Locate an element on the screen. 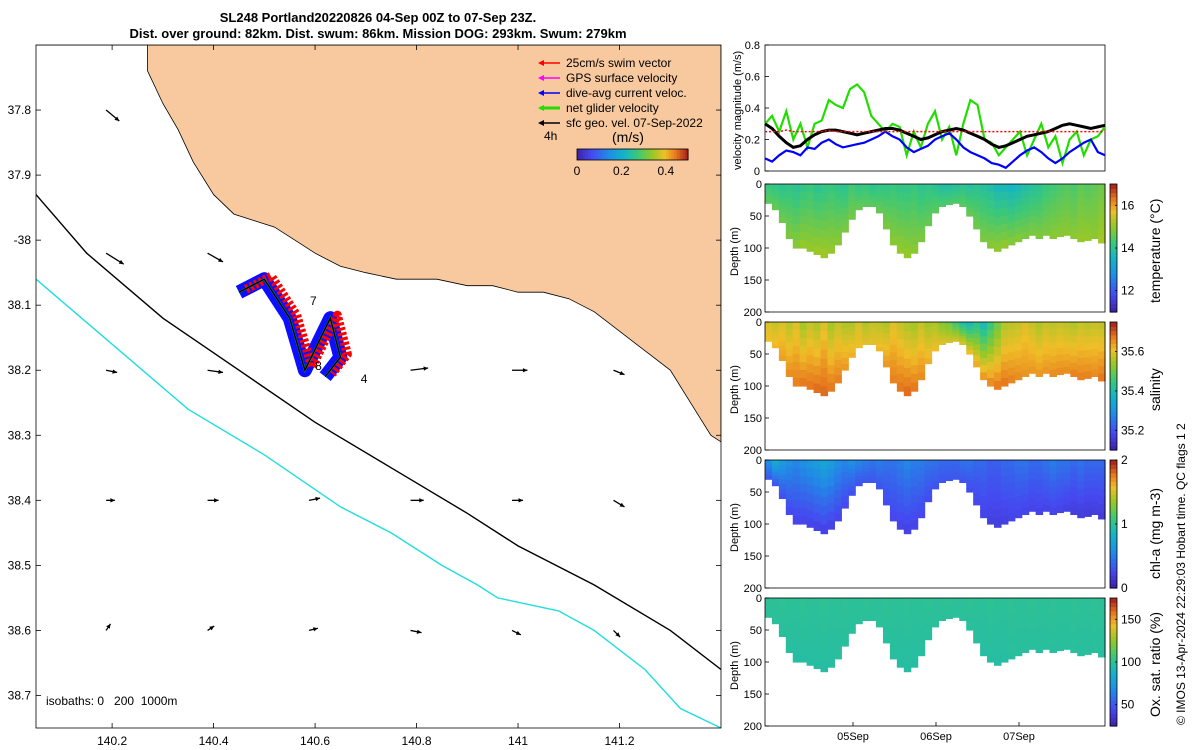 This screenshot has width=1200, height=750. section-y-tick-label: 0 is located at coordinates (759, 323).